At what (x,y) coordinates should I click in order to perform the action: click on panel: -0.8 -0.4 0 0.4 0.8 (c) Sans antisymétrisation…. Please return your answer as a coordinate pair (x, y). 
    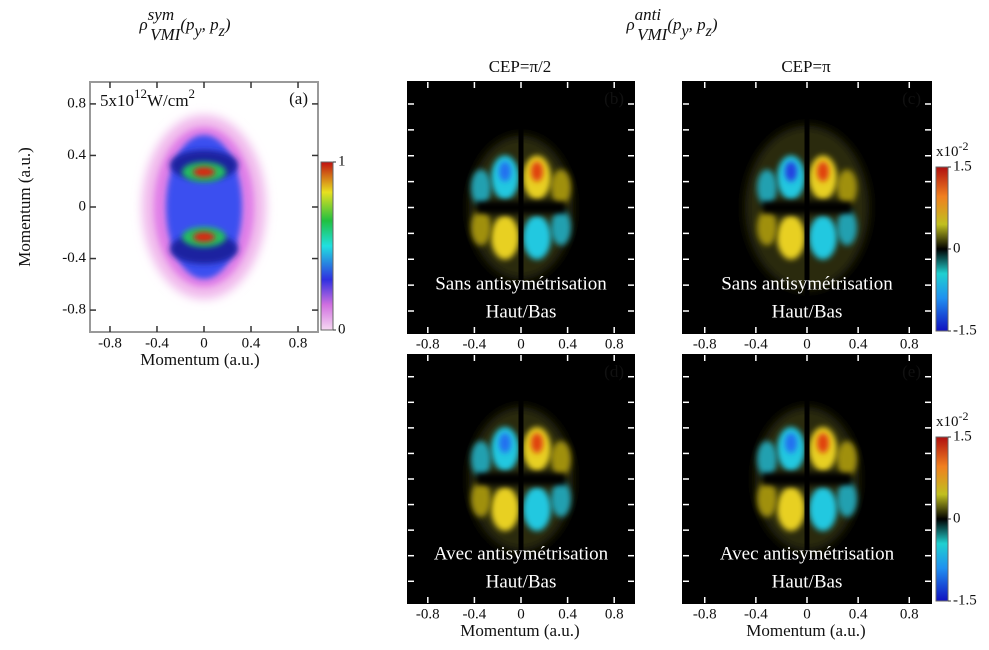
    Looking at the image, I should click on (807, 216).